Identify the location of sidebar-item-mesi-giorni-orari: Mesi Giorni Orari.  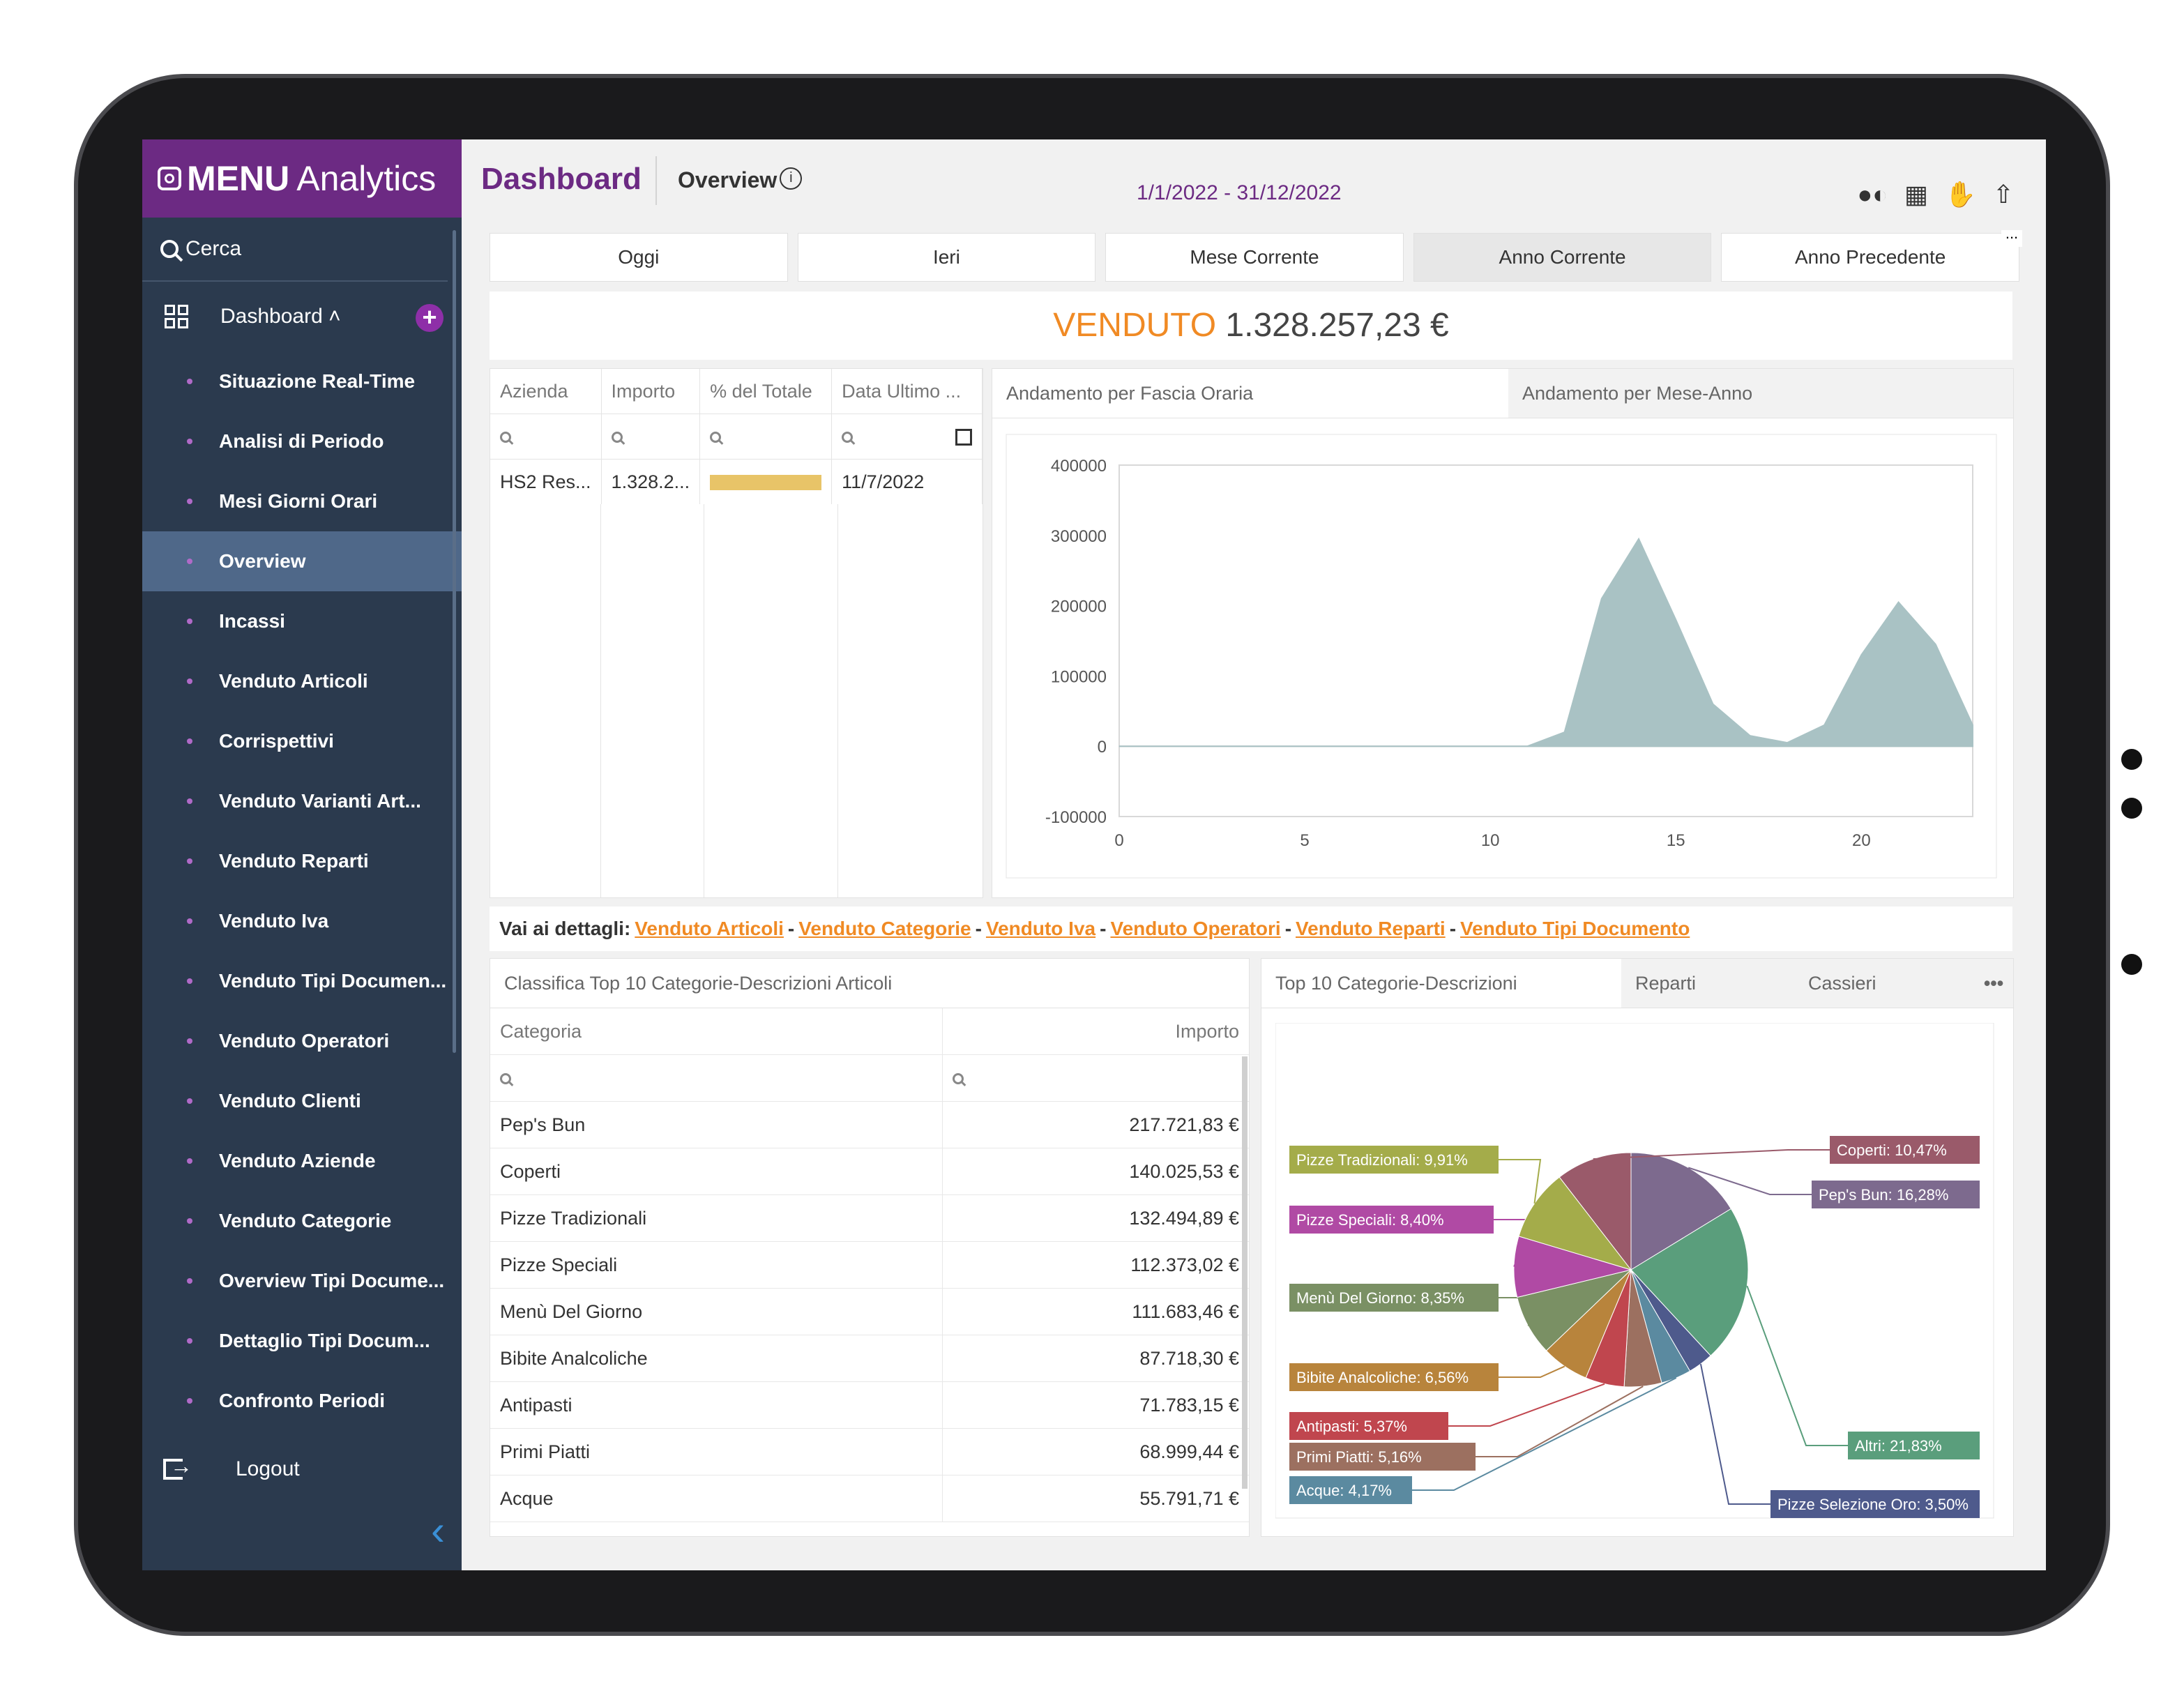
(302, 501).